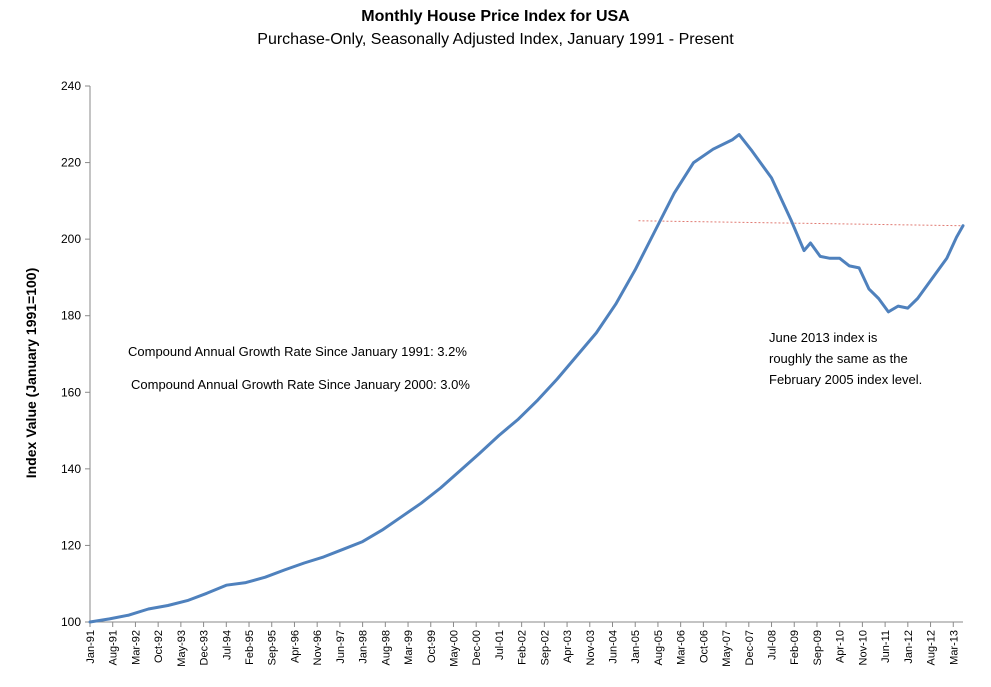 This screenshot has height=687, width=991. What do you see at coordinates (795, 647) in the screenshot?
I see `x-tick-label: Feb-09` at bounding box center [795, 647].